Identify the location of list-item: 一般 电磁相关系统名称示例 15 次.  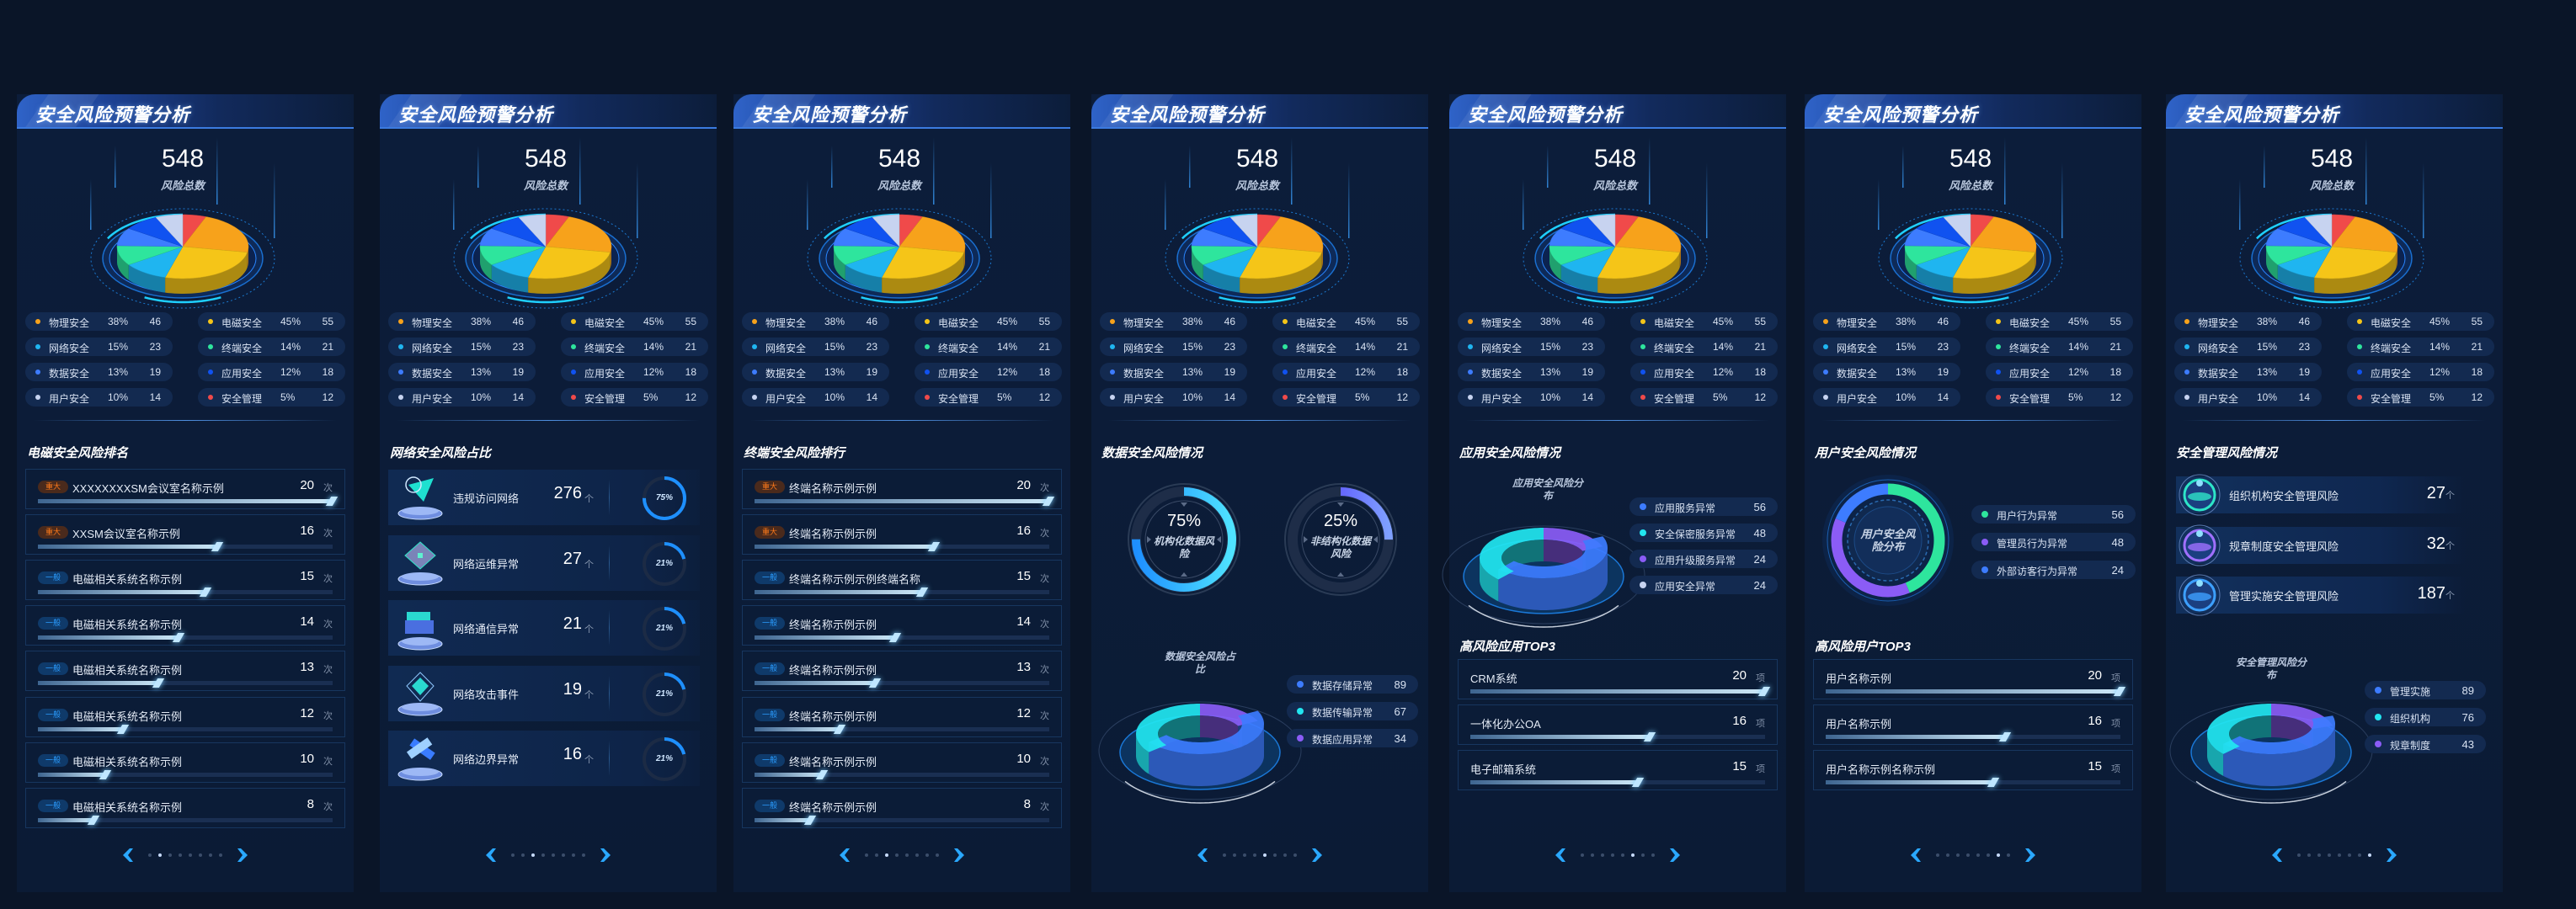
(185, 580).